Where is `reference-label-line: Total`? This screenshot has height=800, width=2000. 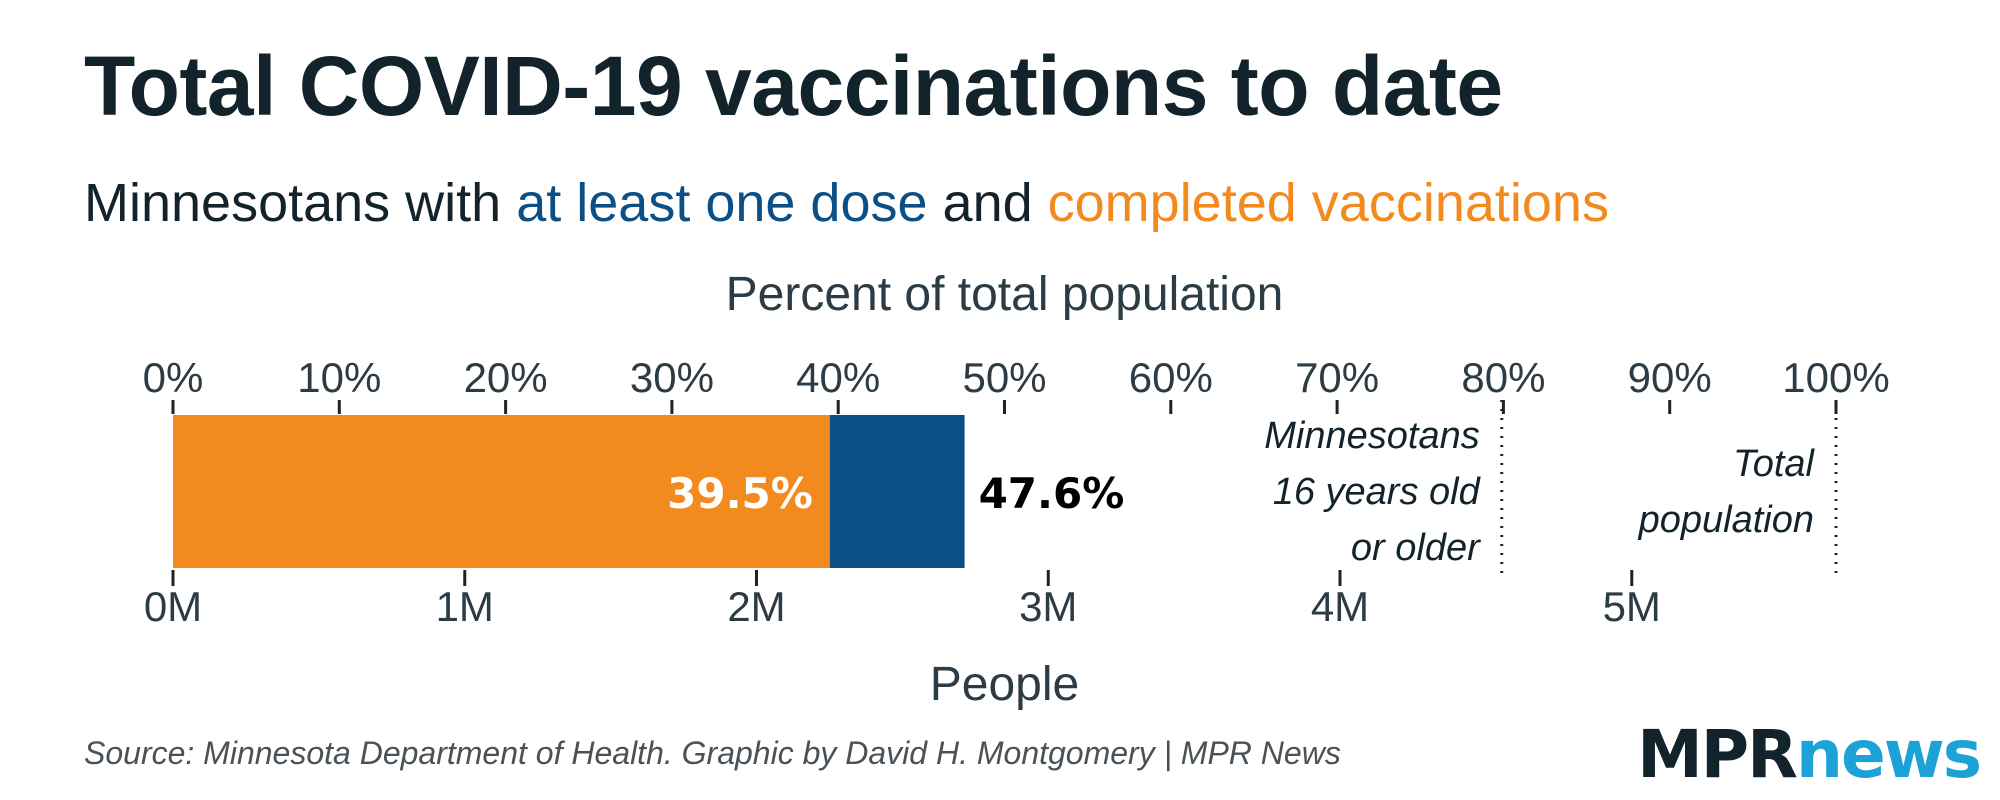 reference-label-line: Total is located at coordinates (1774, 464).